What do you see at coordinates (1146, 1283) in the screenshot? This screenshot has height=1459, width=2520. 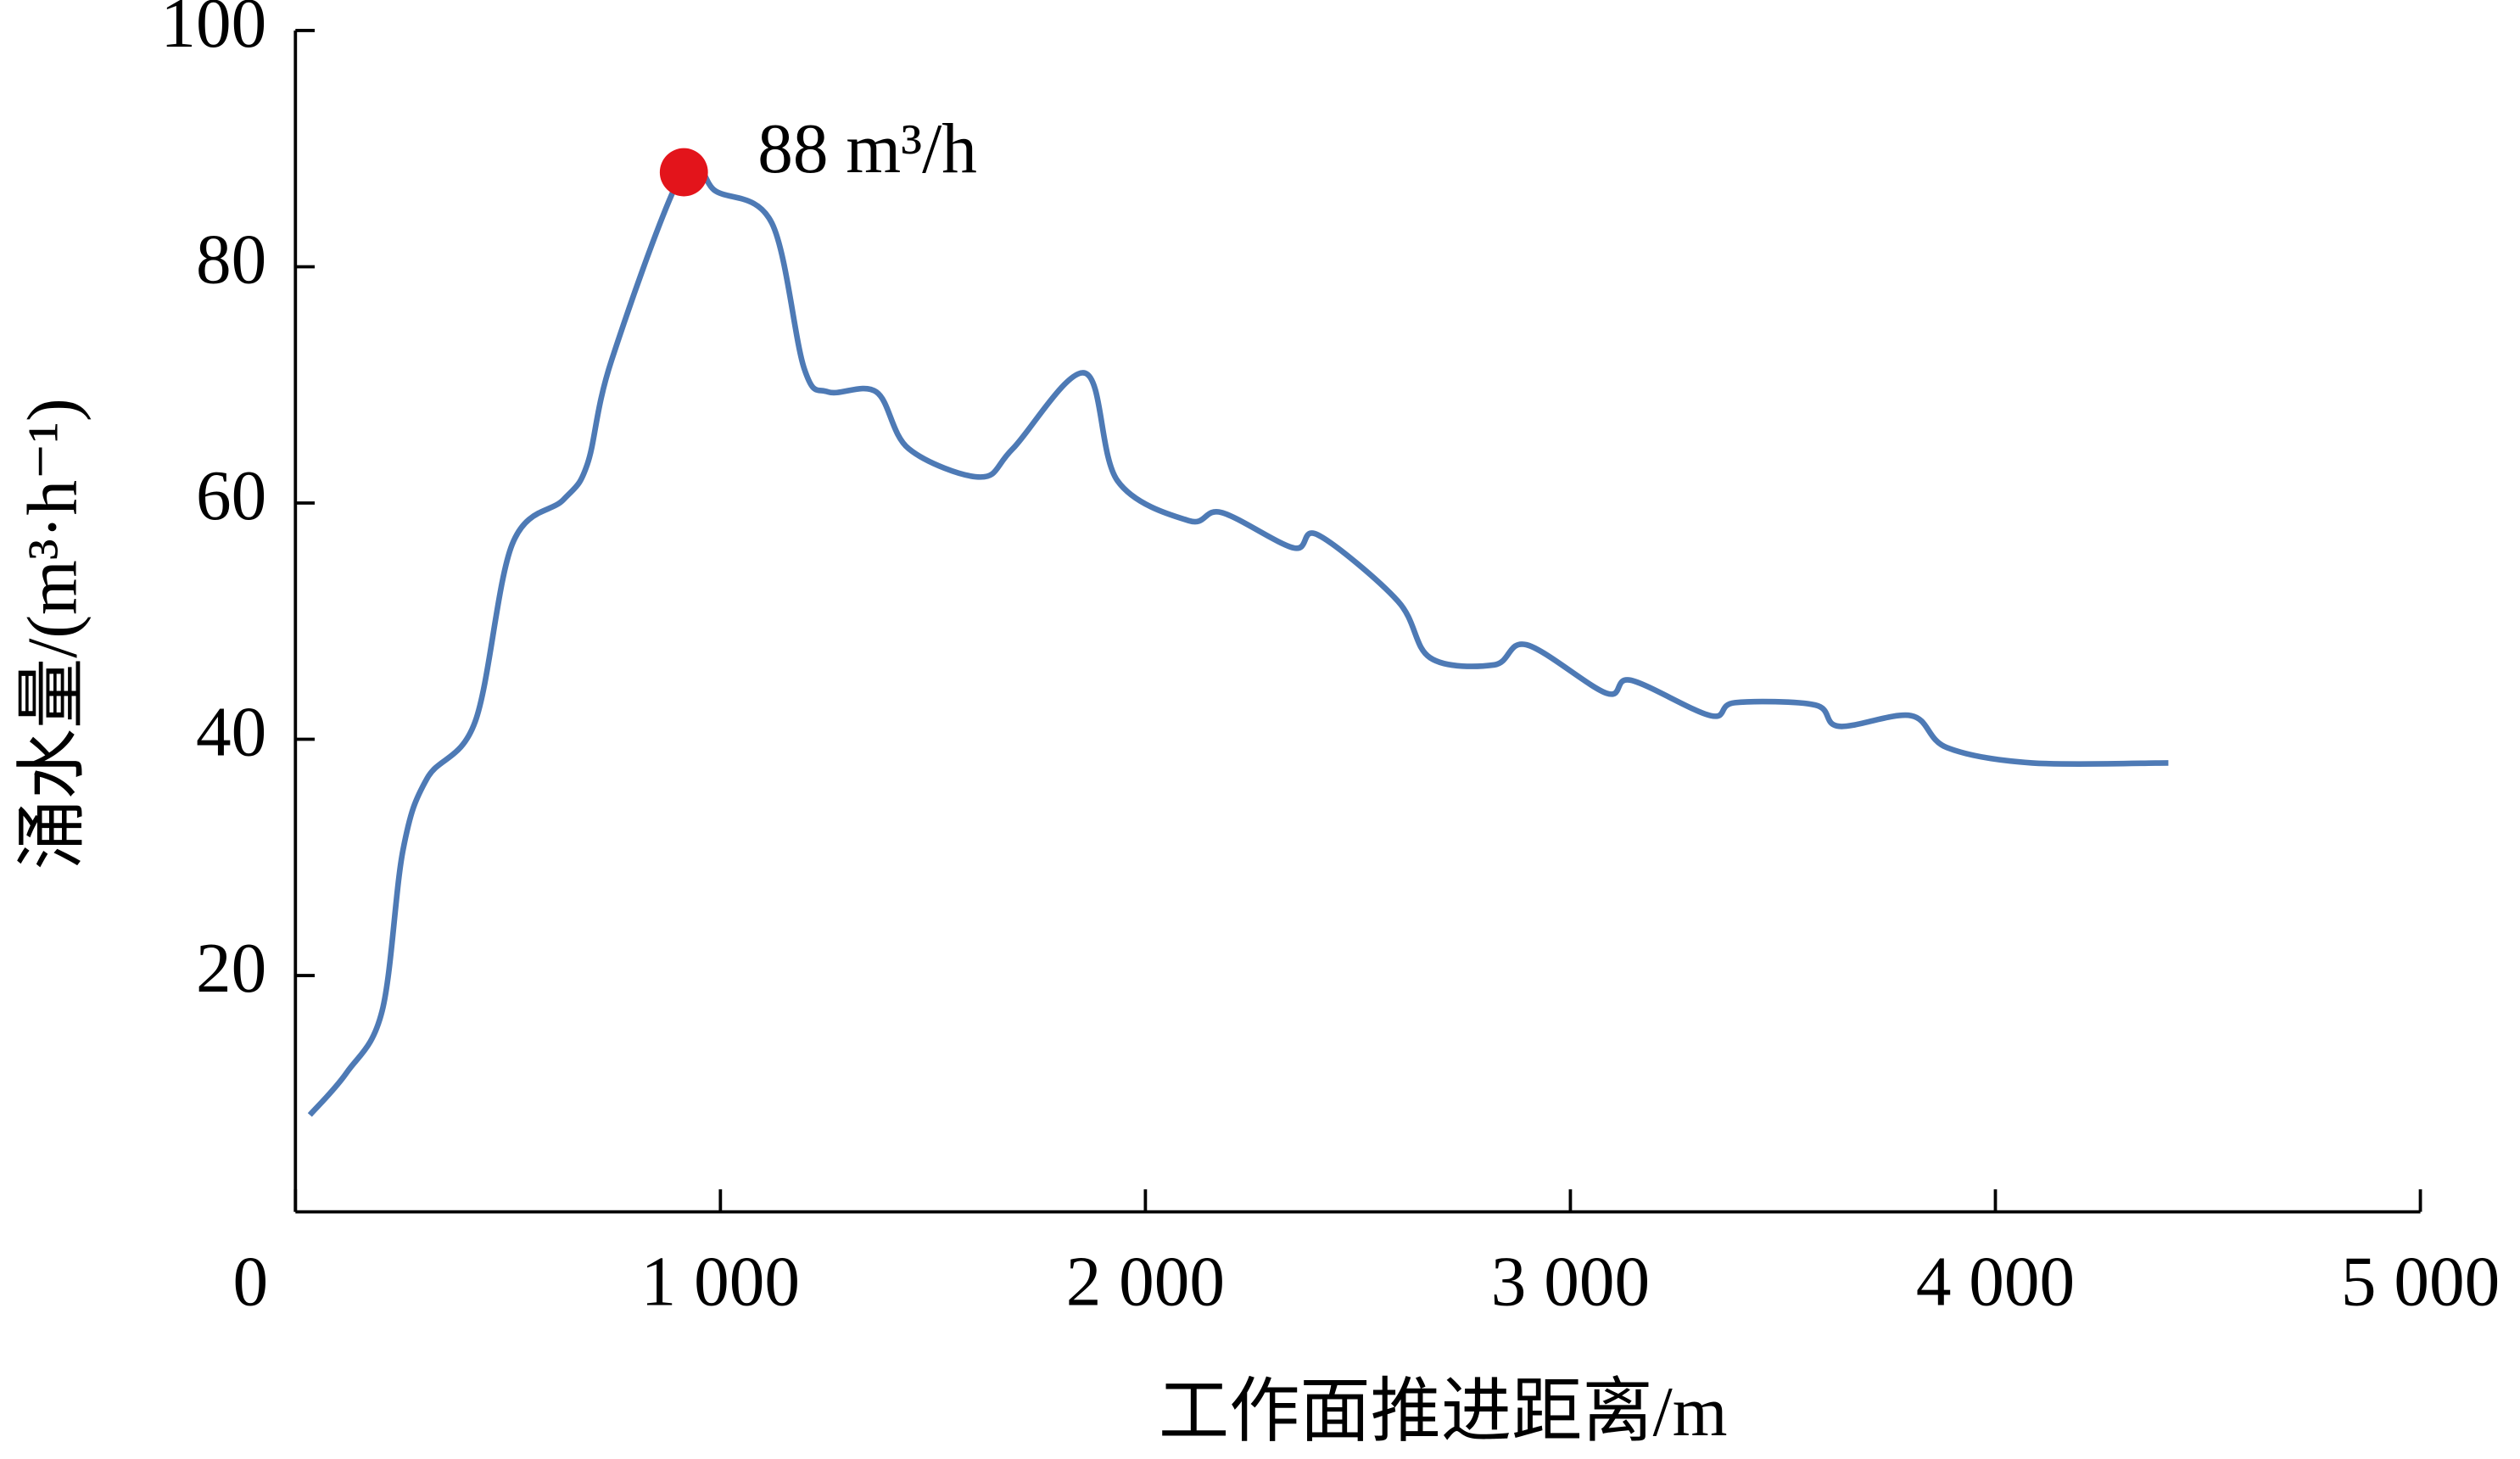 I see `x-tick-label: 2 000` at bounding box center [1146, 1283].